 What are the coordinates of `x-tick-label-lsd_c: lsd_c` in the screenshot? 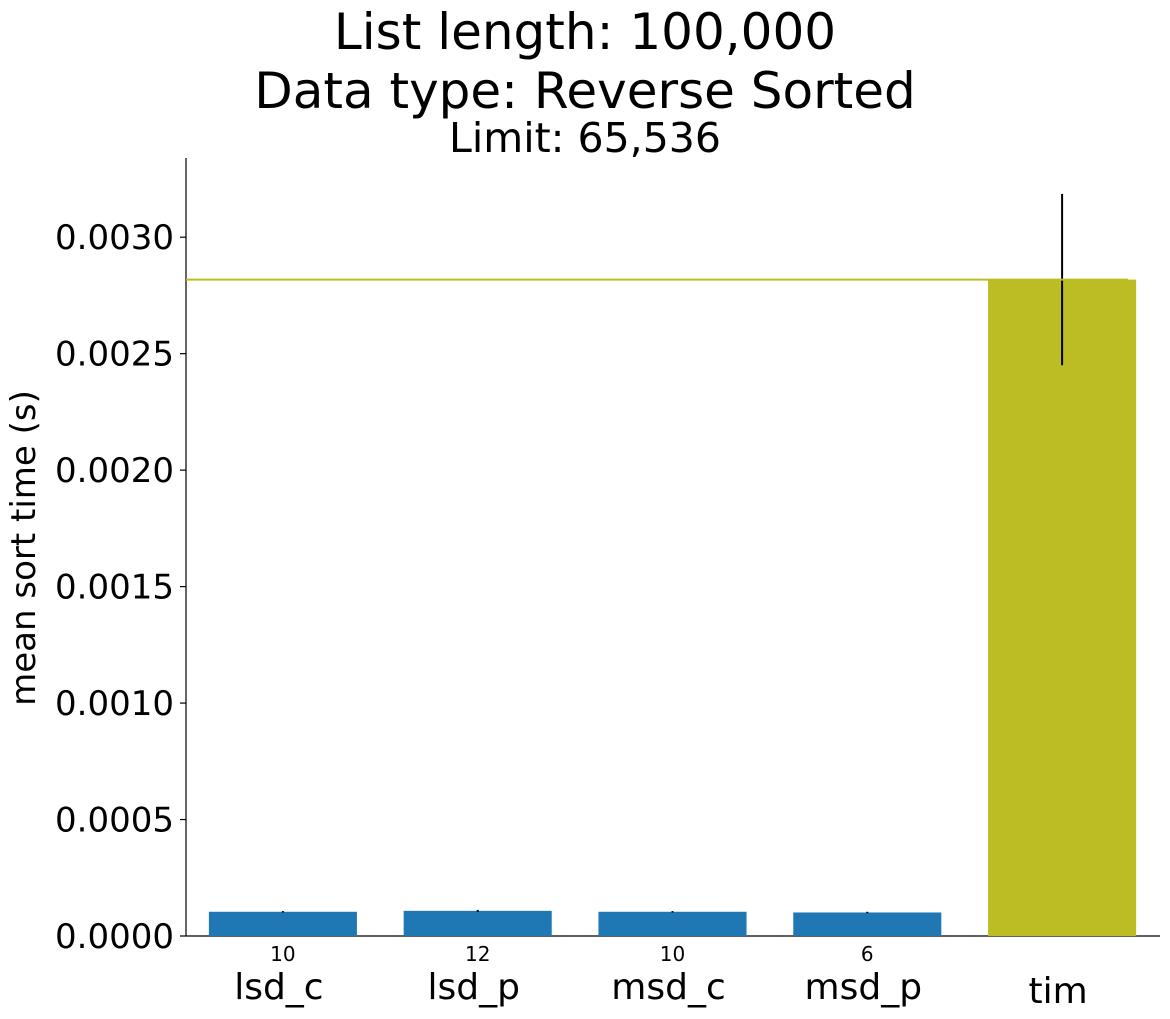 It's located at (278, 987).